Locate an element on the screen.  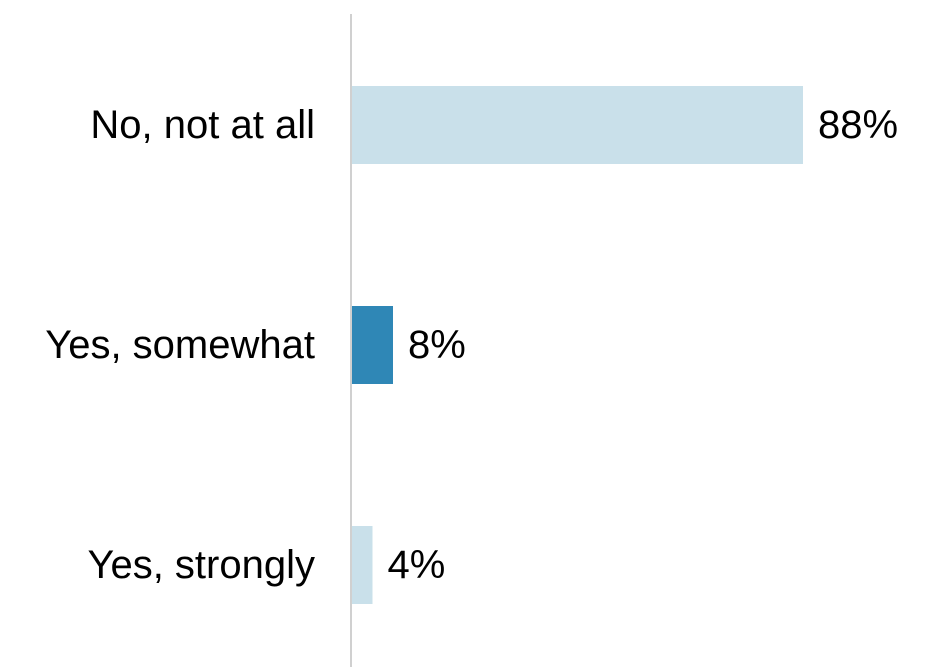
category-label-3: Yes, strongly is located at coordinates (201, 565).